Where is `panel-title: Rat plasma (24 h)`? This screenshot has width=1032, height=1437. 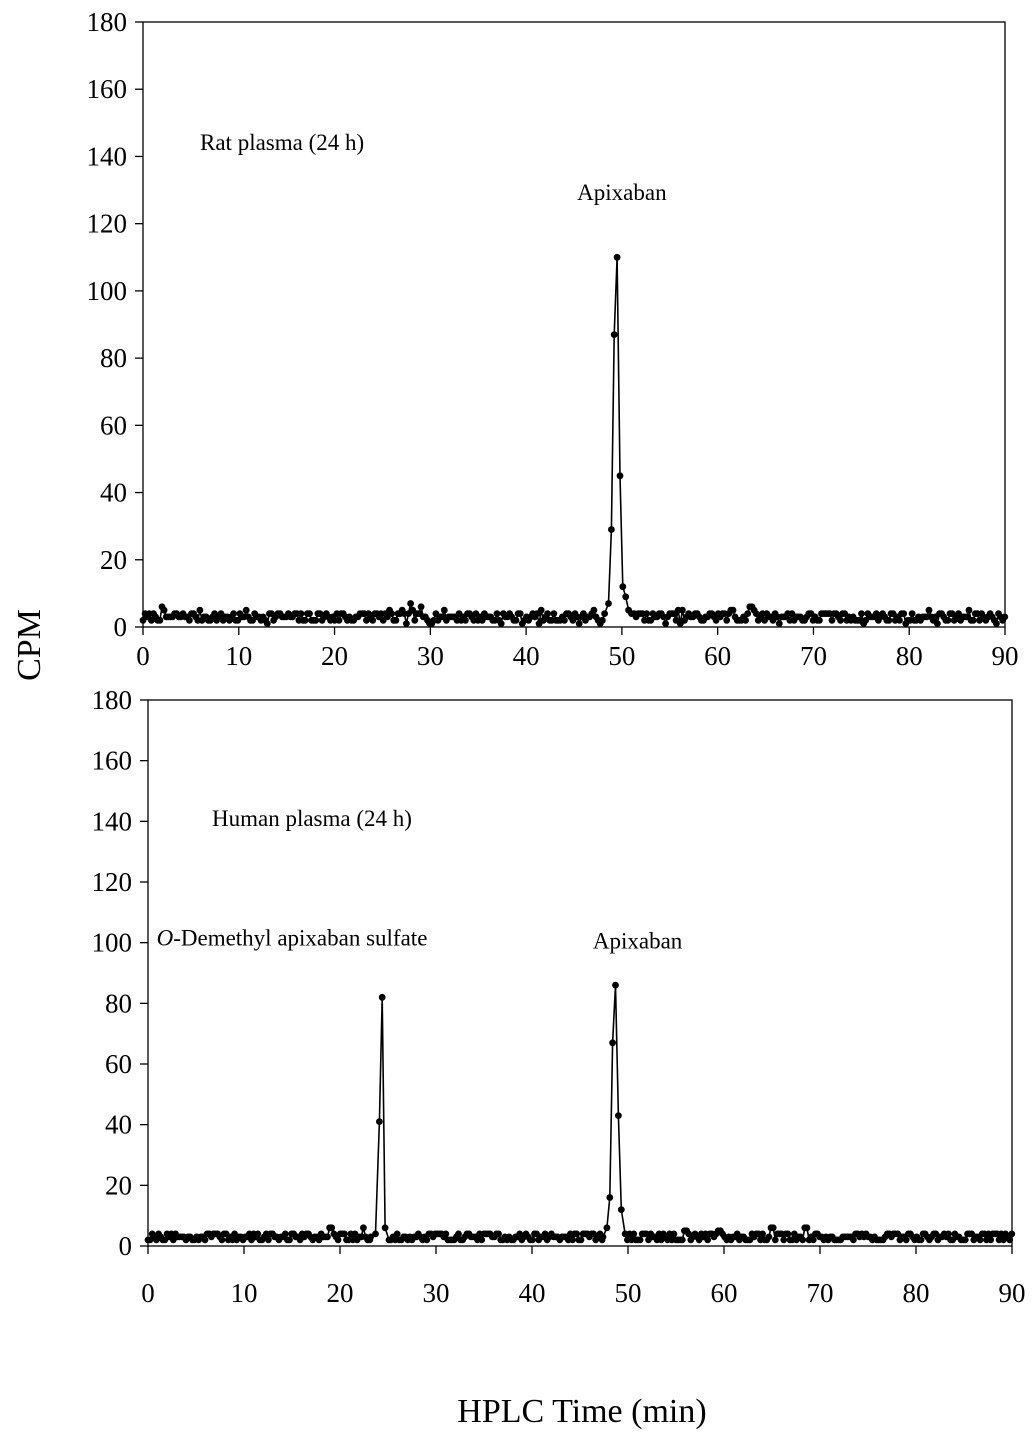
panel-title: Rat plasma (24 h) is located at coordinates (282, 142).